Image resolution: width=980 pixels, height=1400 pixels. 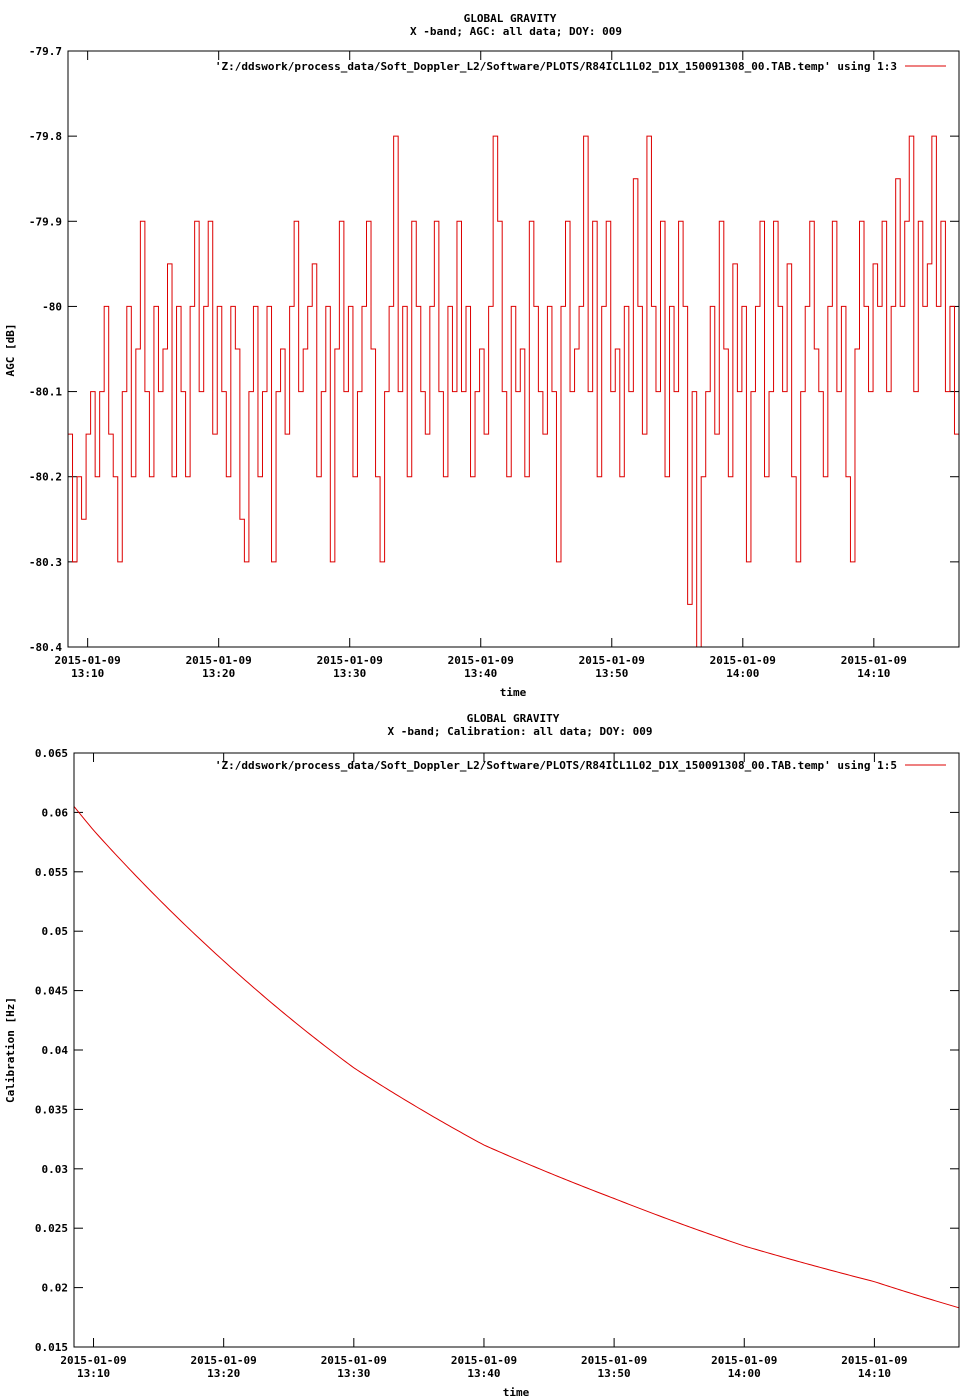 What do you see at coordinates (10, 350) in the screenshot?
I see `agc-y-axis-label: AGC [dB]` at bounding box center [10, 350].